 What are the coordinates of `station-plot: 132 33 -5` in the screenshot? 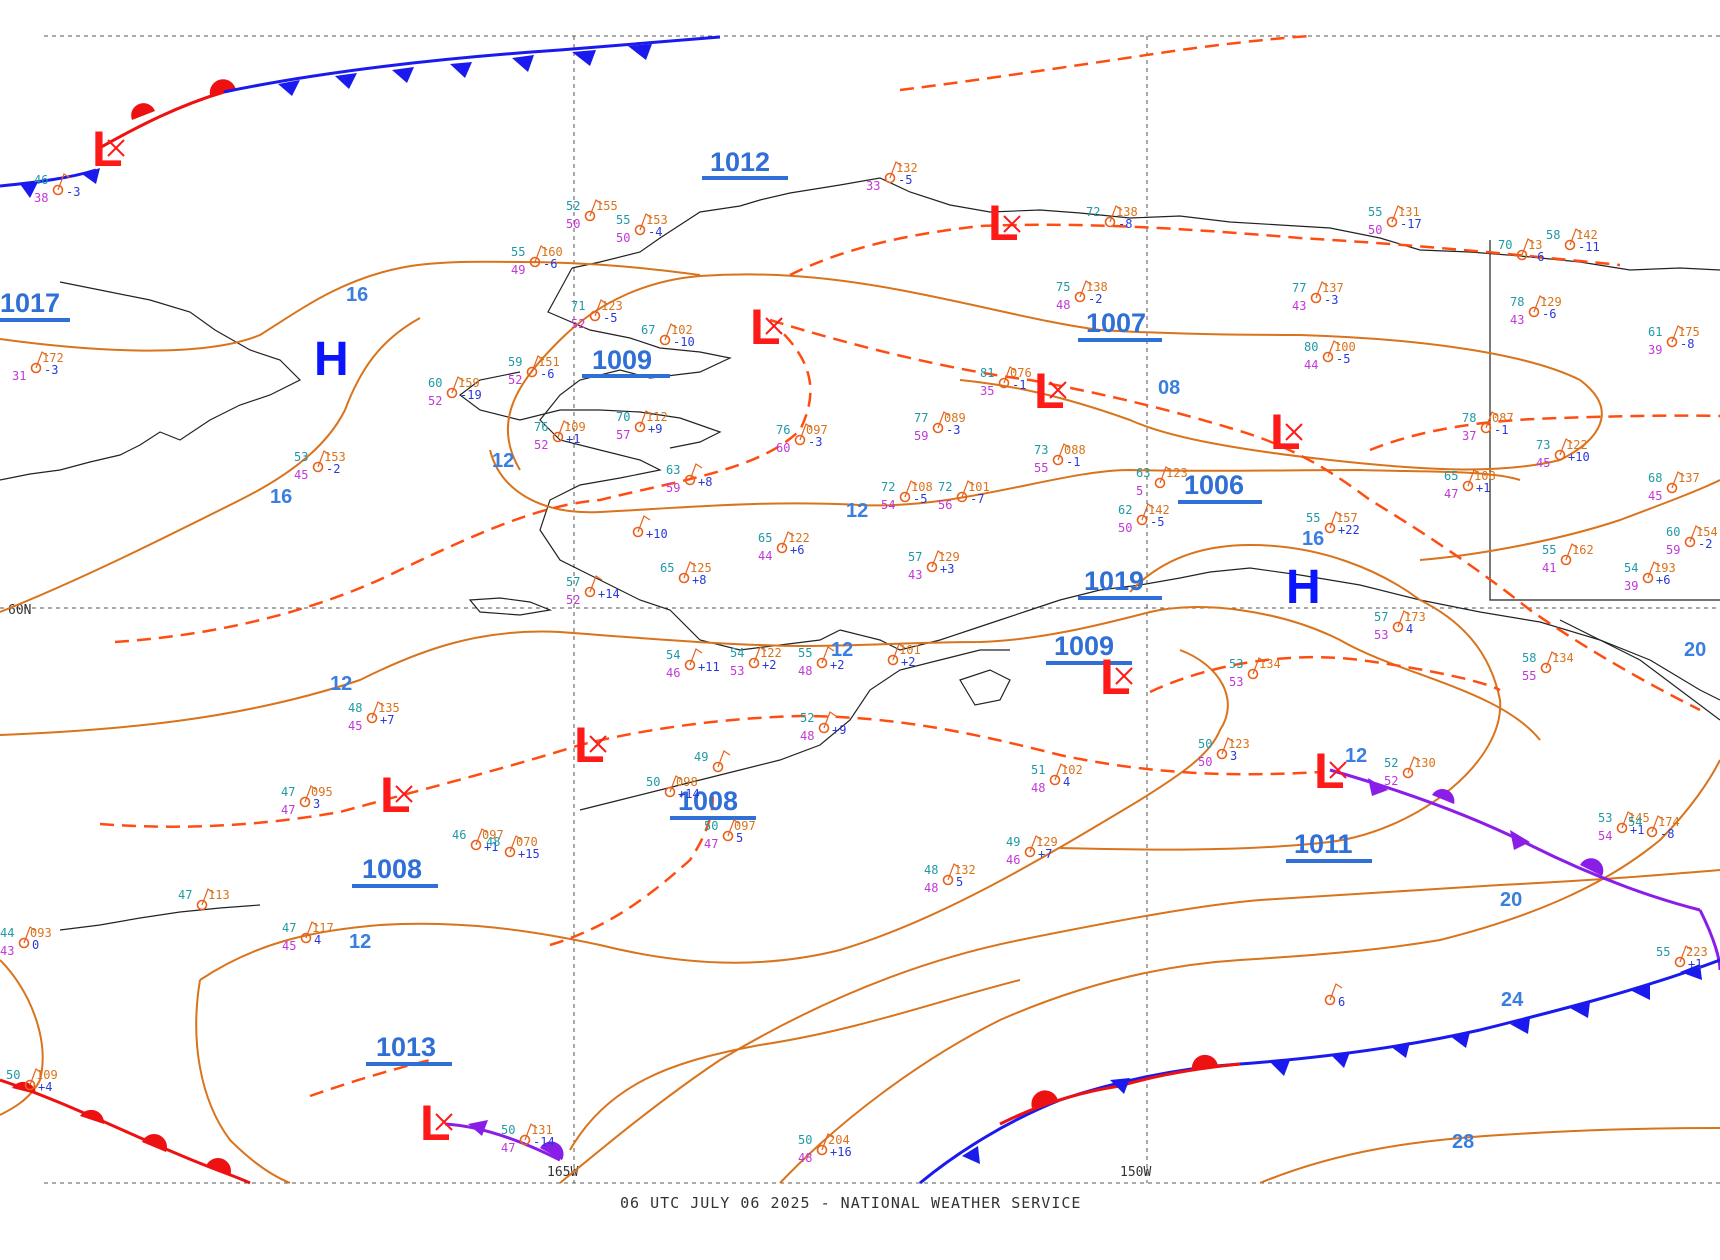 It's located at (892, 177).